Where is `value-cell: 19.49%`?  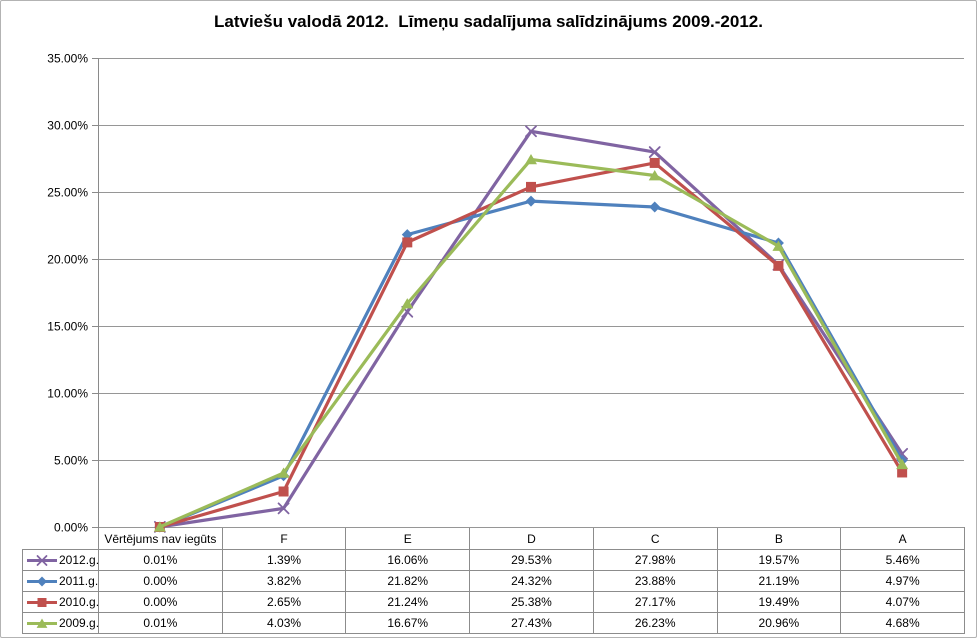 value-cell: 19.49% is located at coordinates (779, 602).